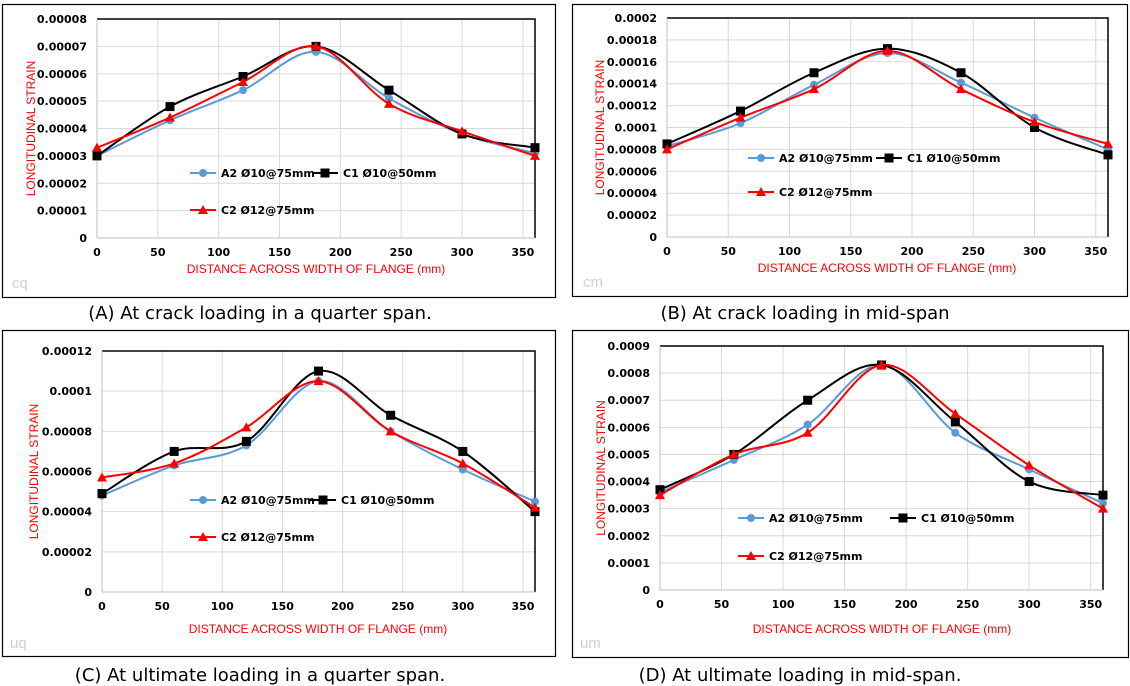 This screenshot has height=686, width=1130. I want to click on x-tick-label: 300, so click(1034, 251).